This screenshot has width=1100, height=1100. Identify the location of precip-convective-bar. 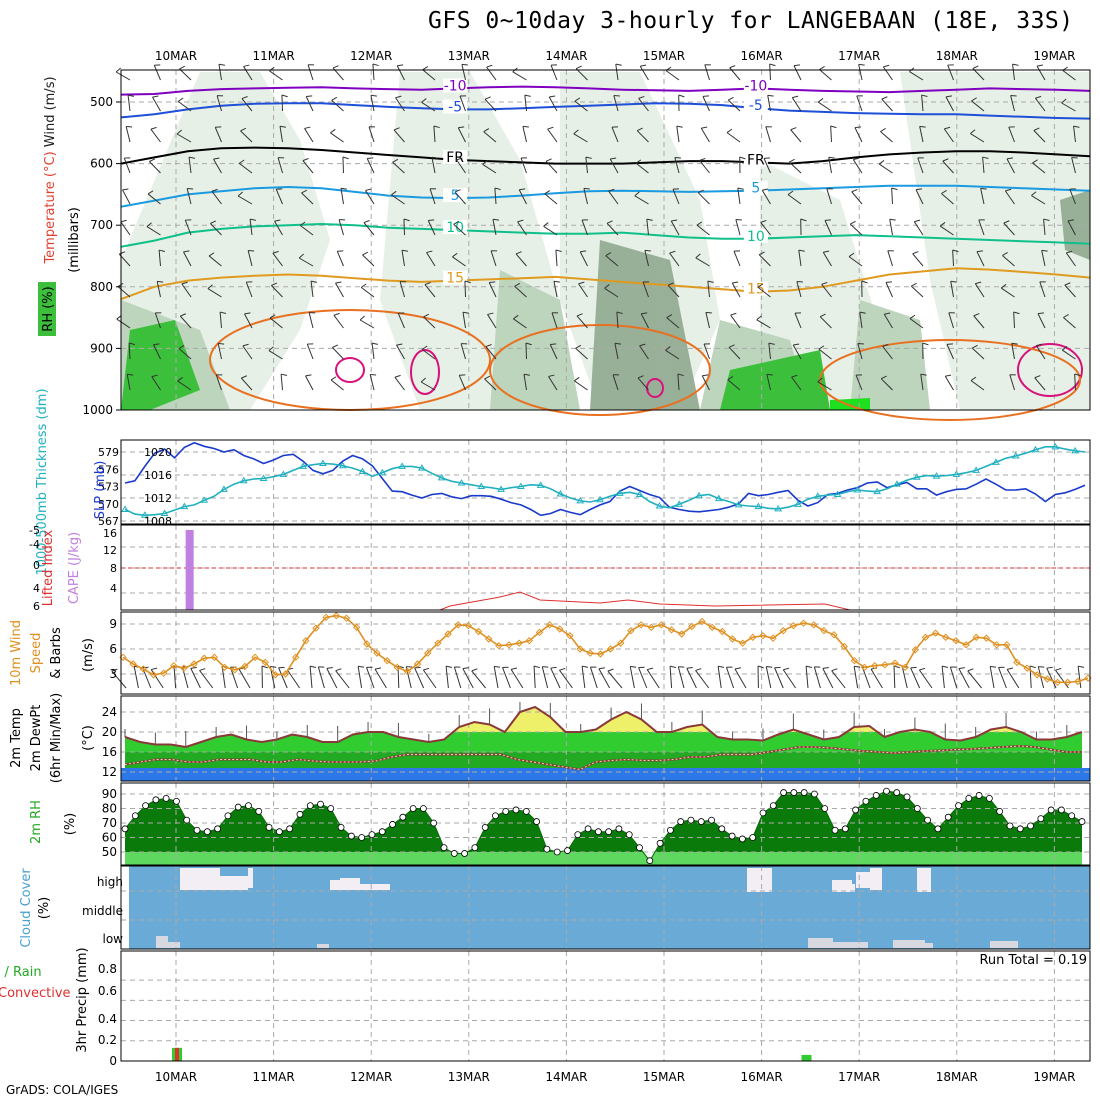
(177, 1054).